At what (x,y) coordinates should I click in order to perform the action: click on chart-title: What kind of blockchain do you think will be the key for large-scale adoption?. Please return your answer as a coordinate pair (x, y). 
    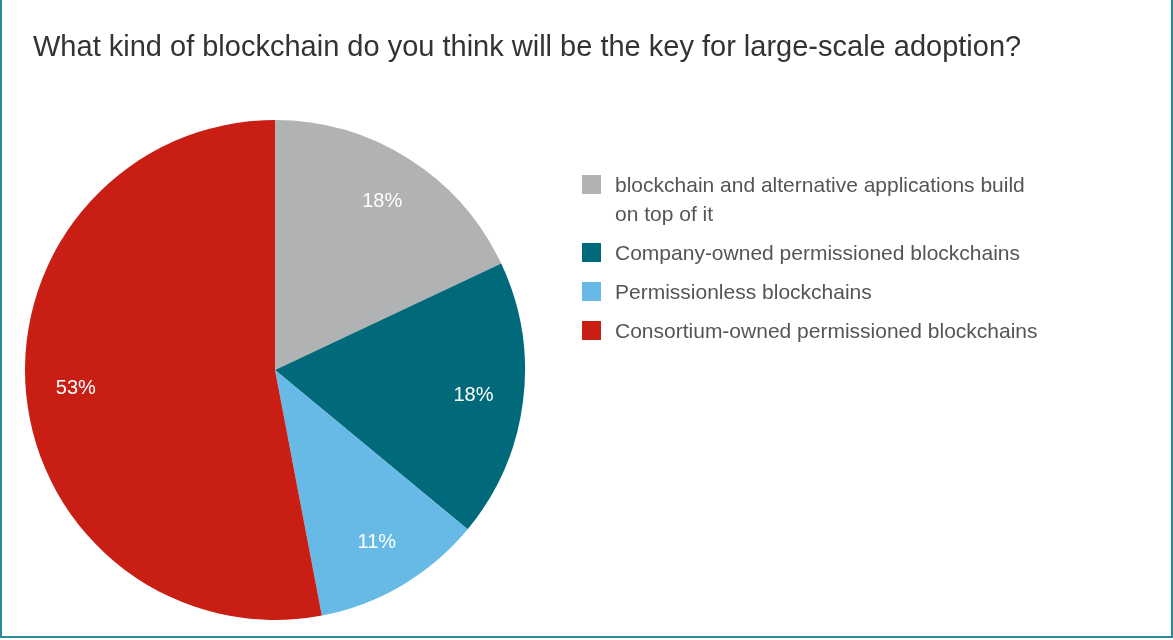
    Looking at the image, I should click on (527, 46).